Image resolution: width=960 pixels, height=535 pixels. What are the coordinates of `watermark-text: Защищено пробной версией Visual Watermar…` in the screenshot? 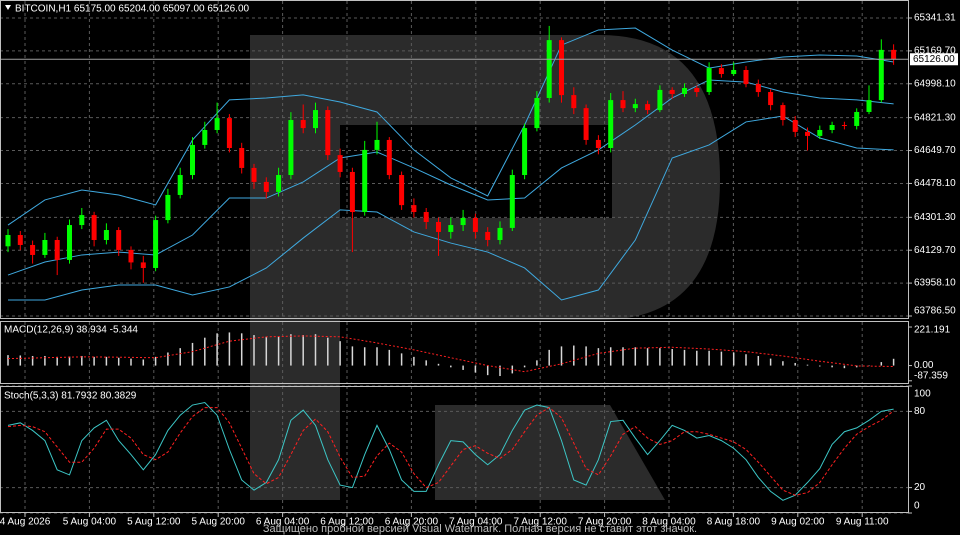 It's located at (480, 529).